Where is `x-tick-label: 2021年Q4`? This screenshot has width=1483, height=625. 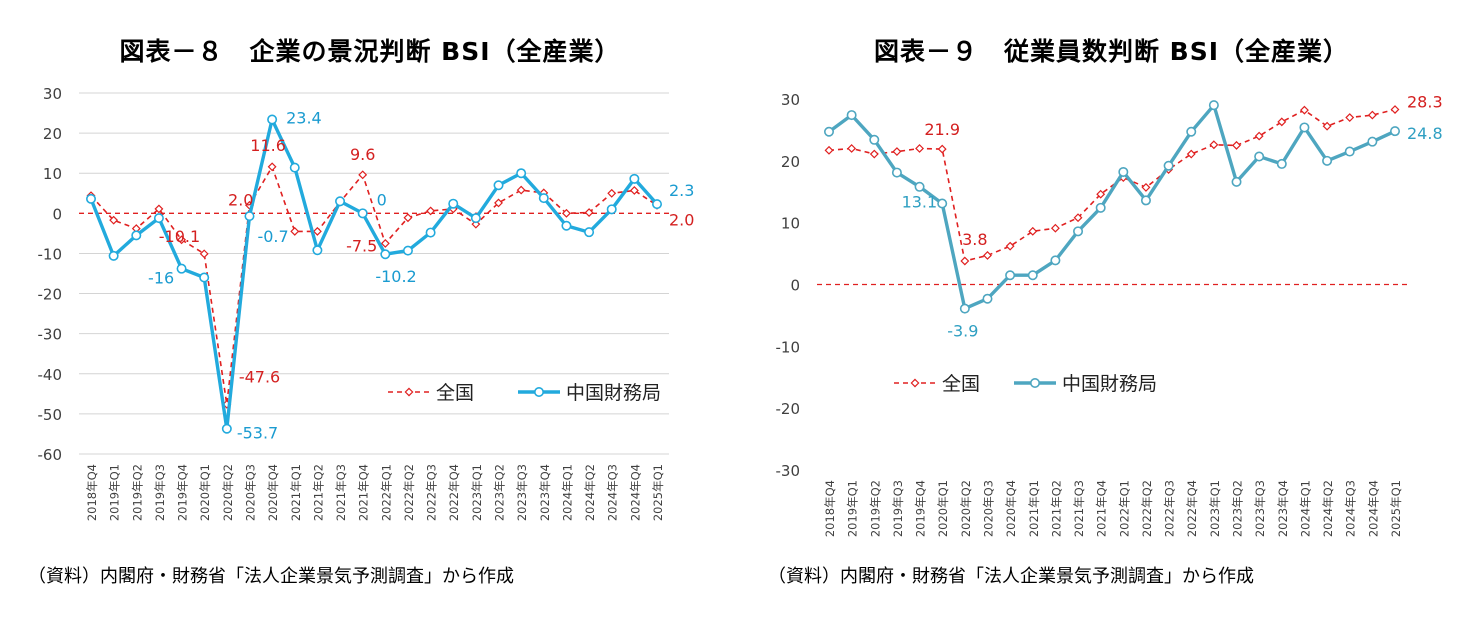
x-tick-label: 2021年Q4 is located at coordinates (1102, 508).